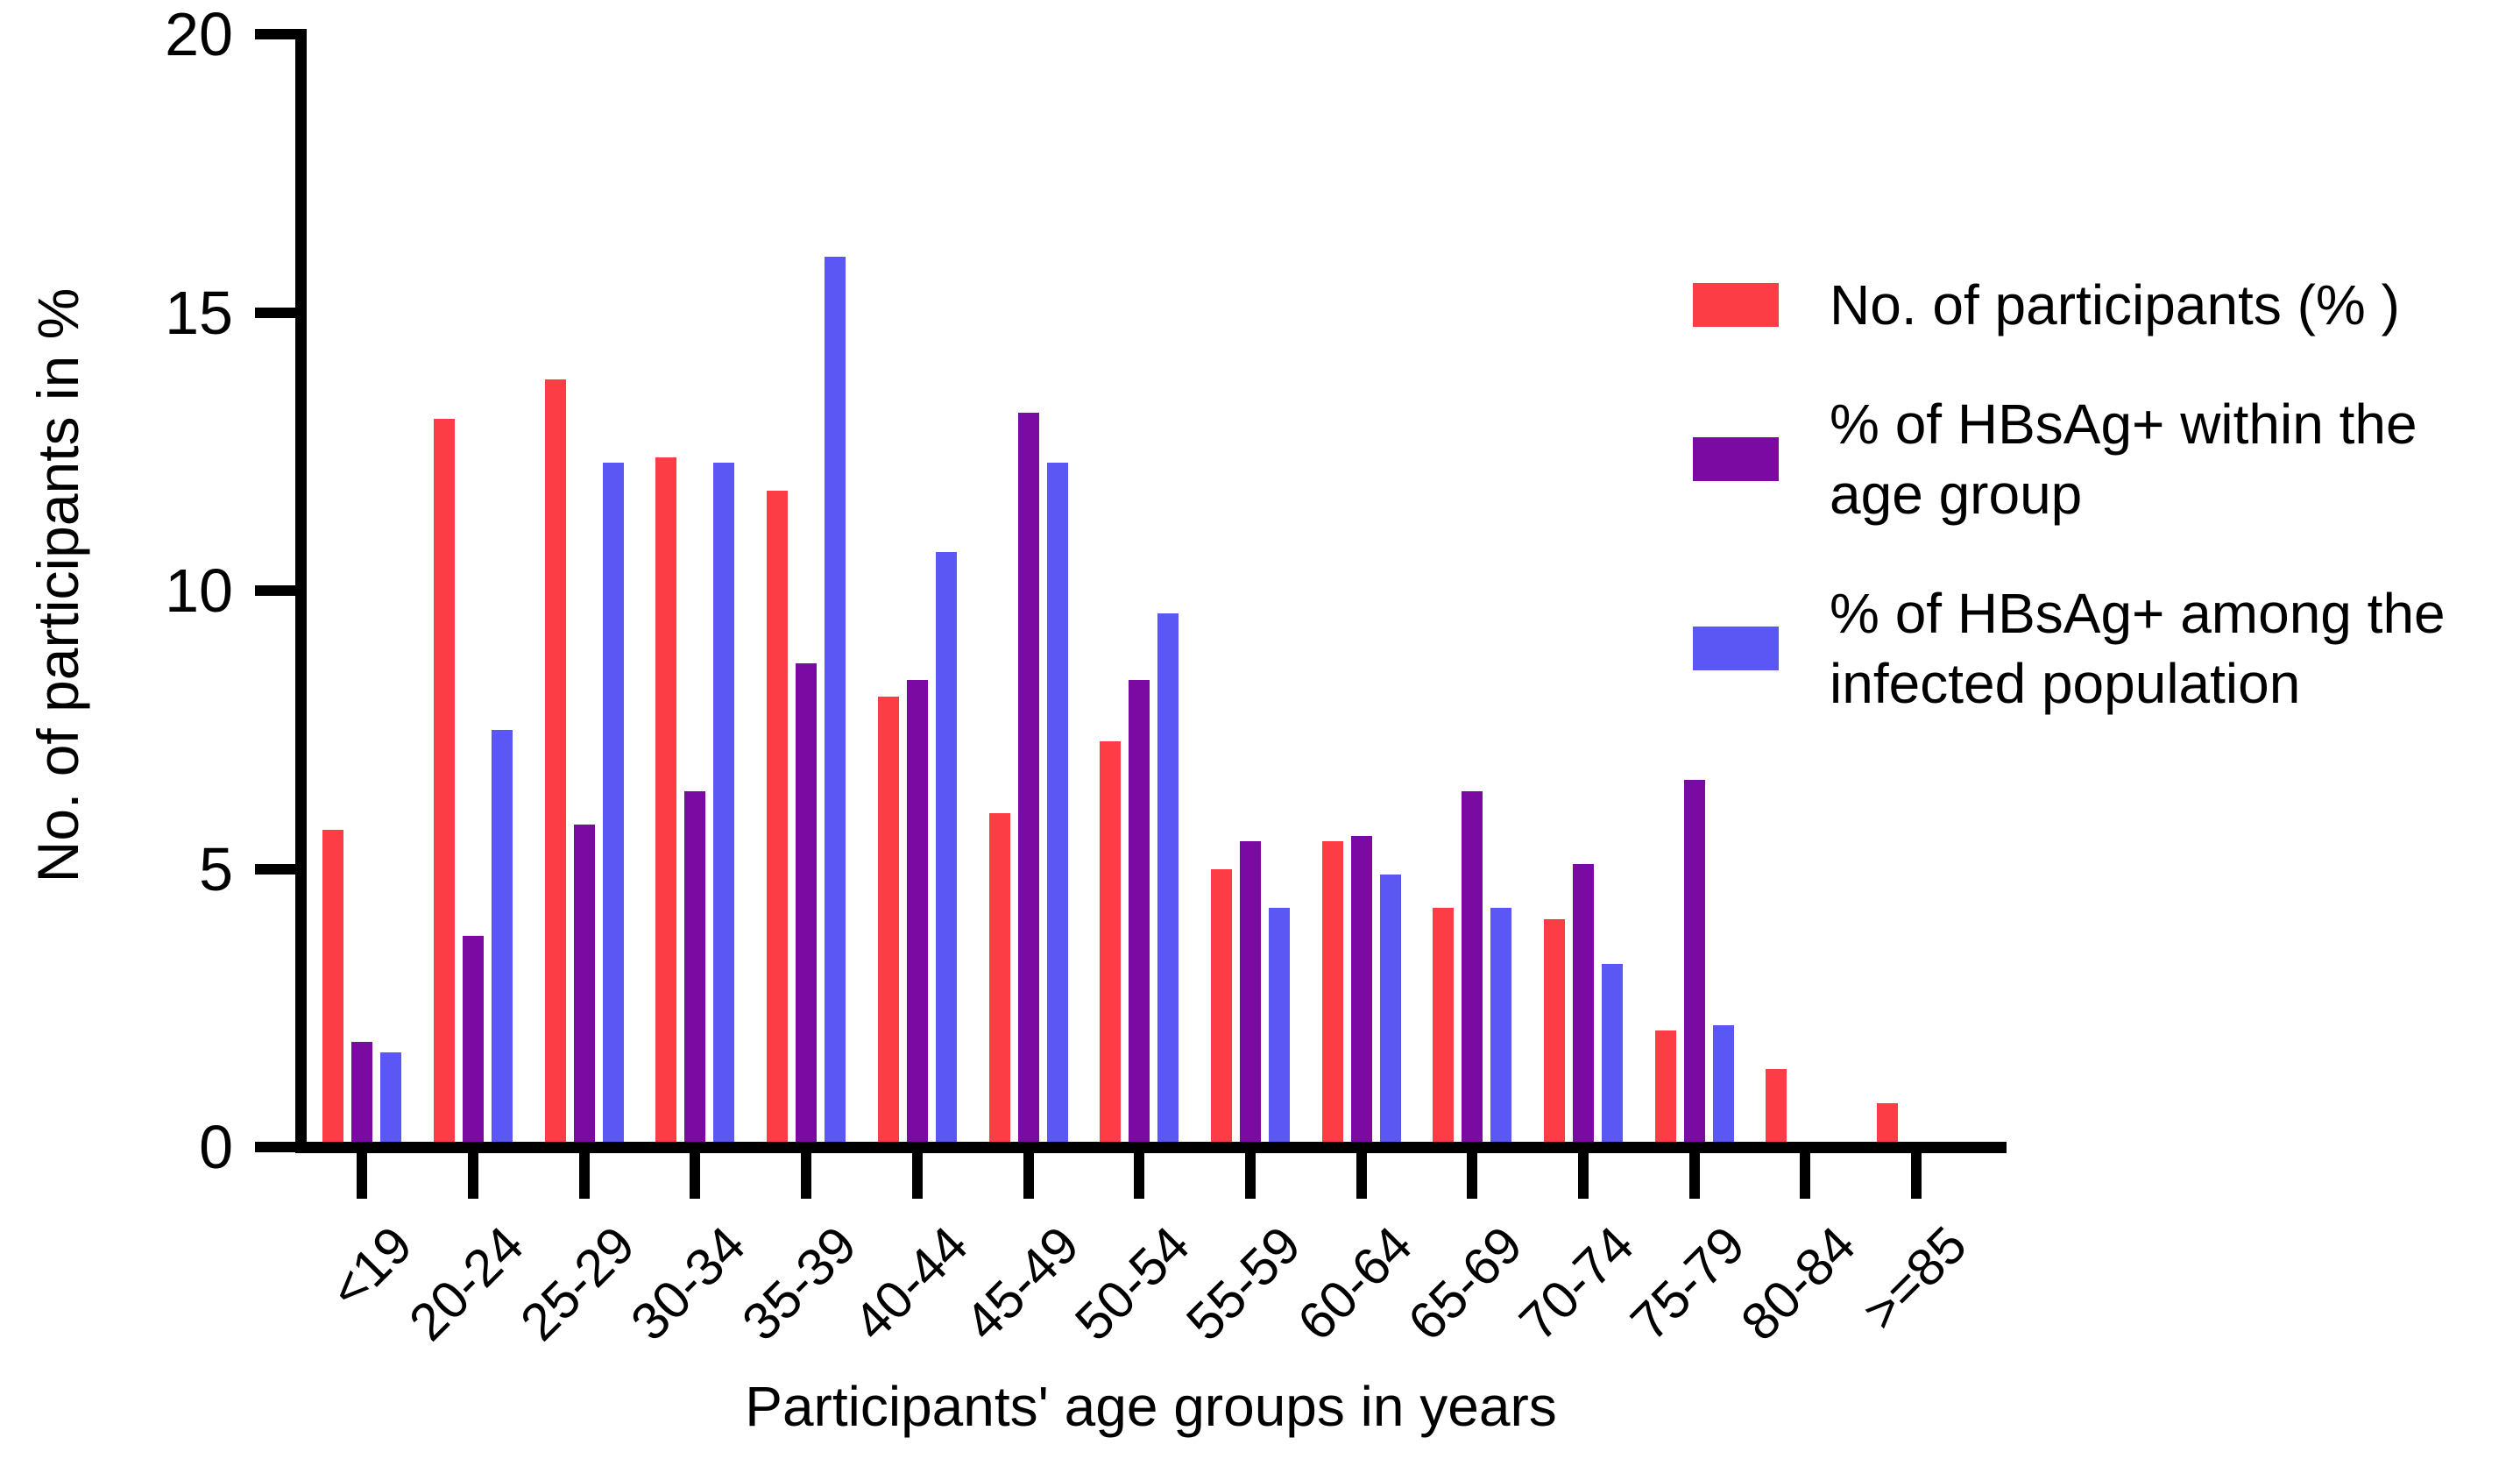 This screenshot has width=2520, height=1473. Describe the element at coordinates (199, 34) in the screenshot. I see `y-tick-label: 20` at that location.